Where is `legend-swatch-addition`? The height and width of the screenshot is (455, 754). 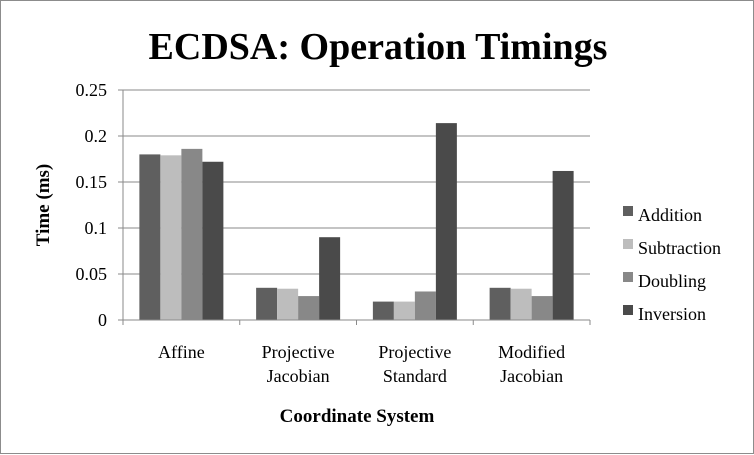 legend-swatch-addition is located at coordinates (628, 211).